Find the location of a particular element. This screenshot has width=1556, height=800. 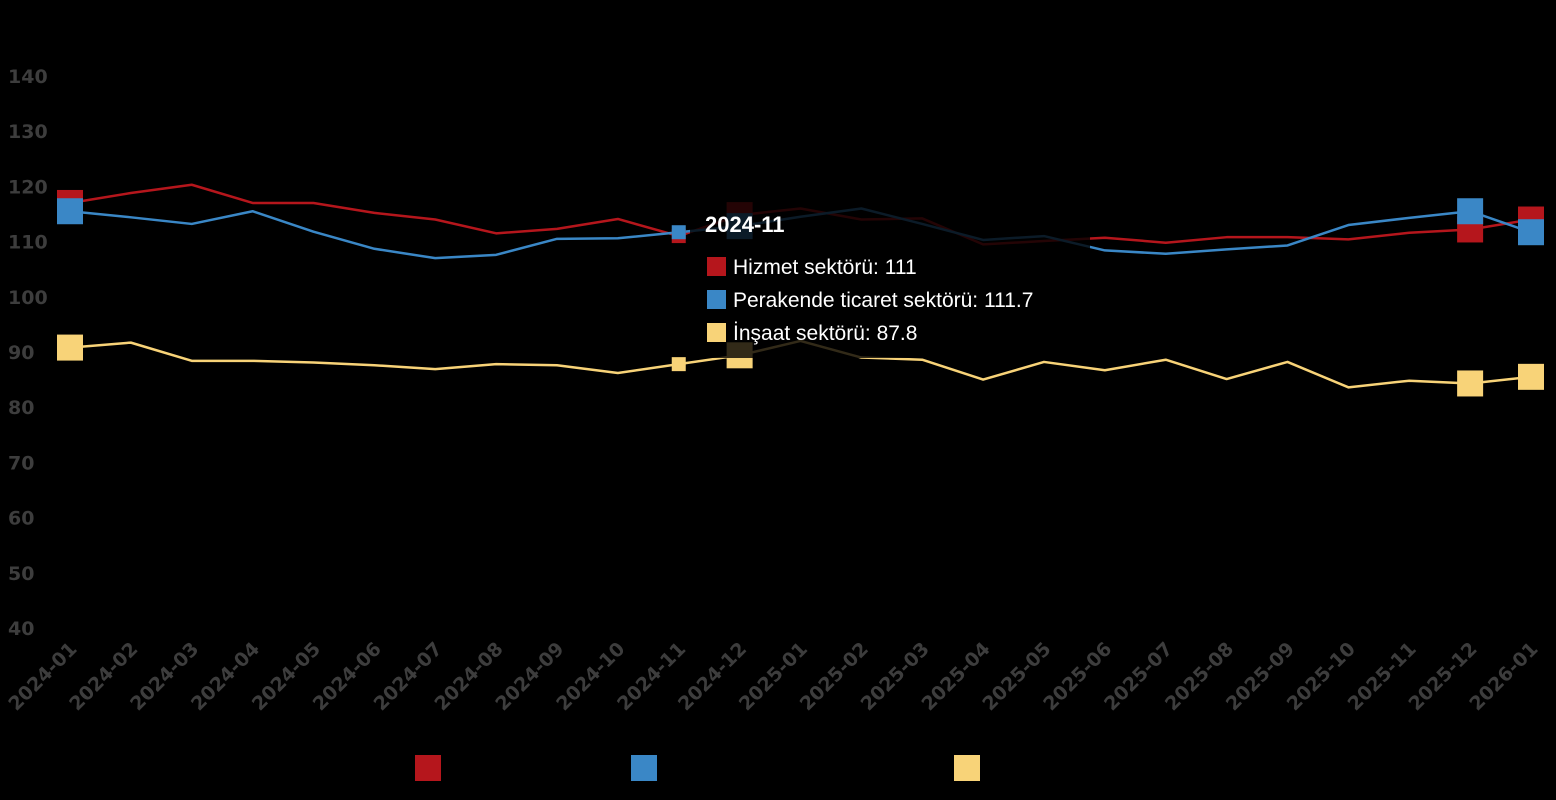

y-tick-label: 100 is located at coordinates (28, 298).